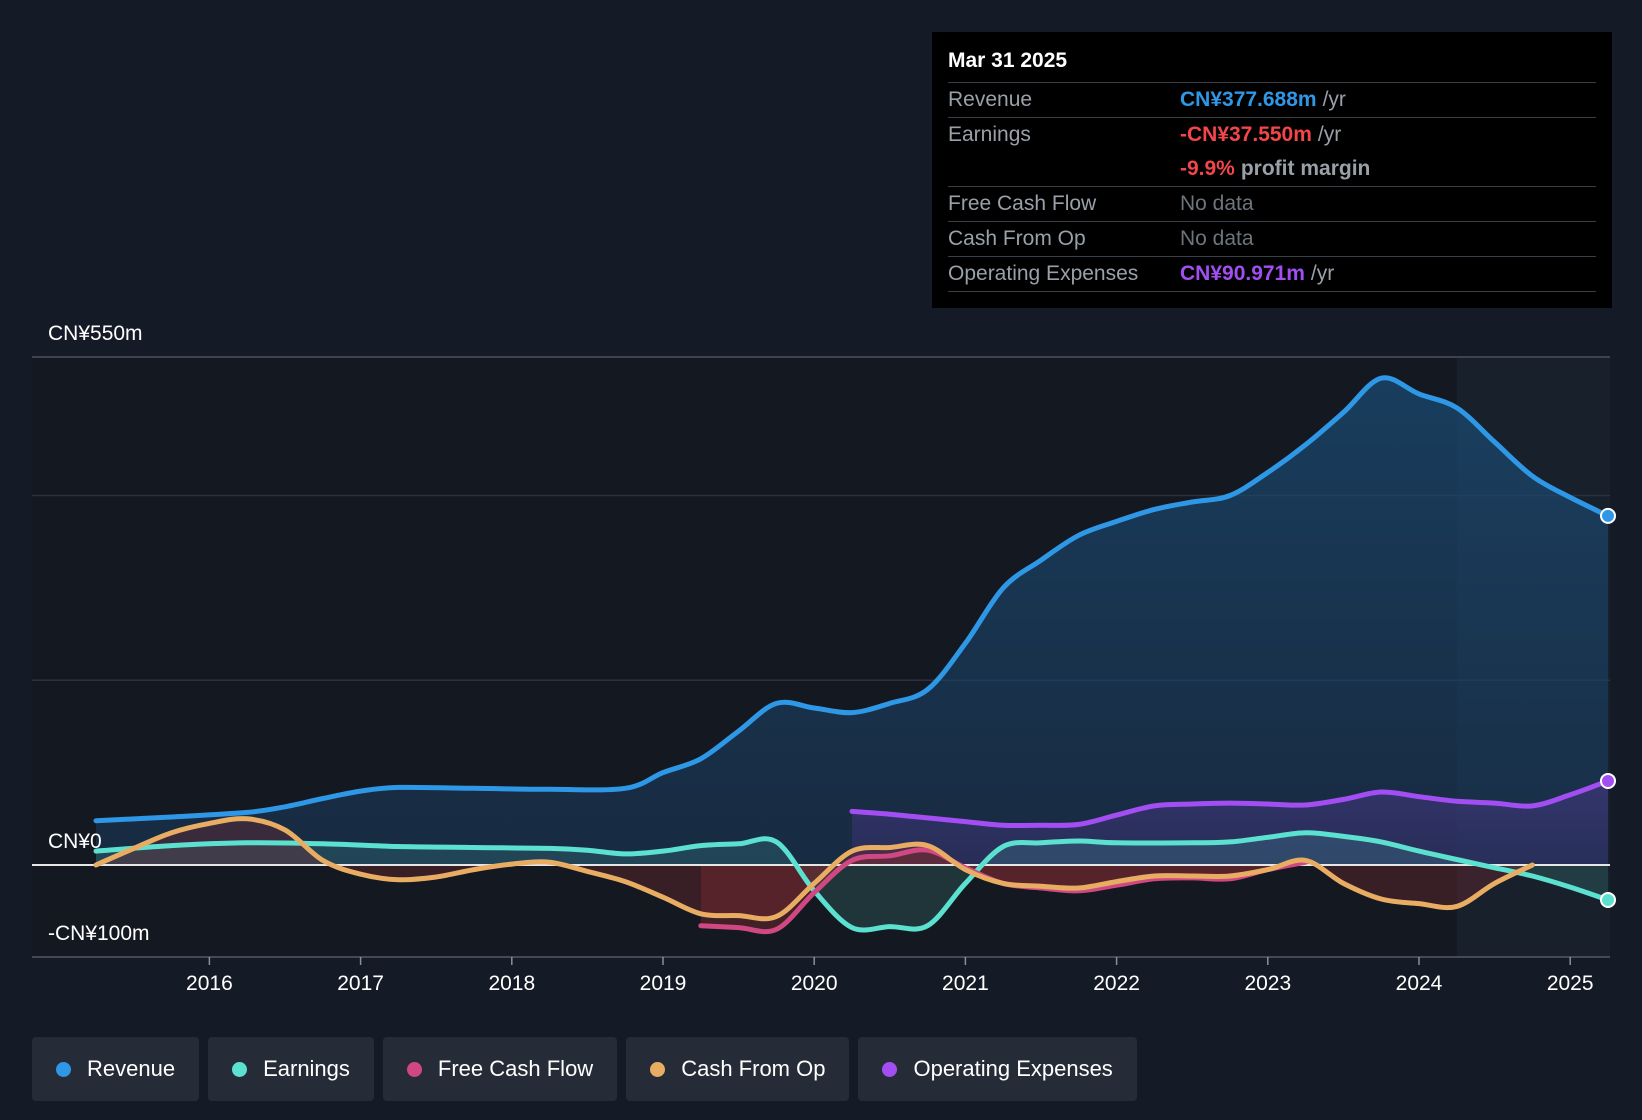  I want to click on legend-item-free-cash-flow: Free Cash Flow, so click(500, 1069).